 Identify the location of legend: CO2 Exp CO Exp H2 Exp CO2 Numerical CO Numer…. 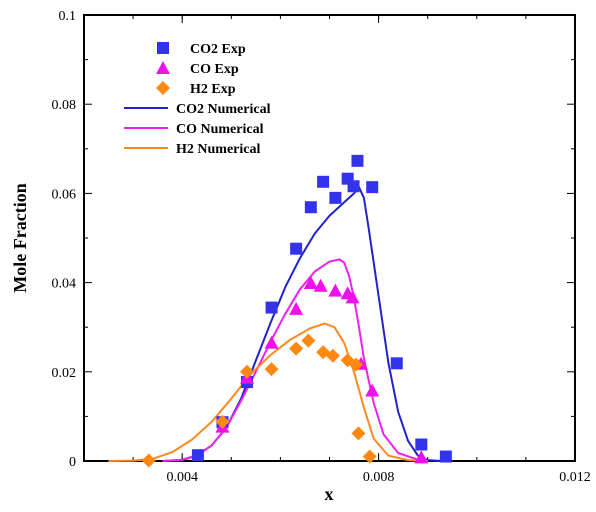
(197, 99).